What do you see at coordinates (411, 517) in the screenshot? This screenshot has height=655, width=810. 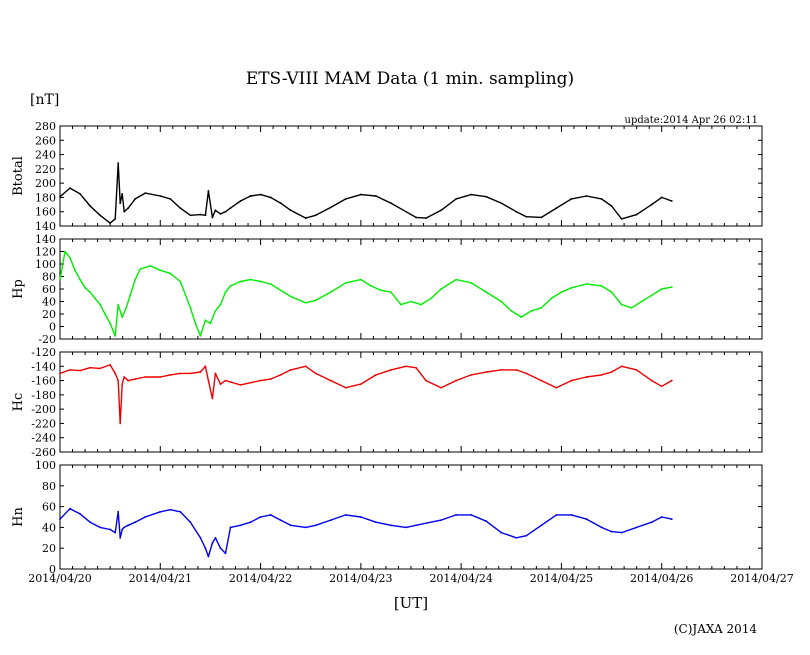 I see `panel-frame` at bounding box center [411, 517].